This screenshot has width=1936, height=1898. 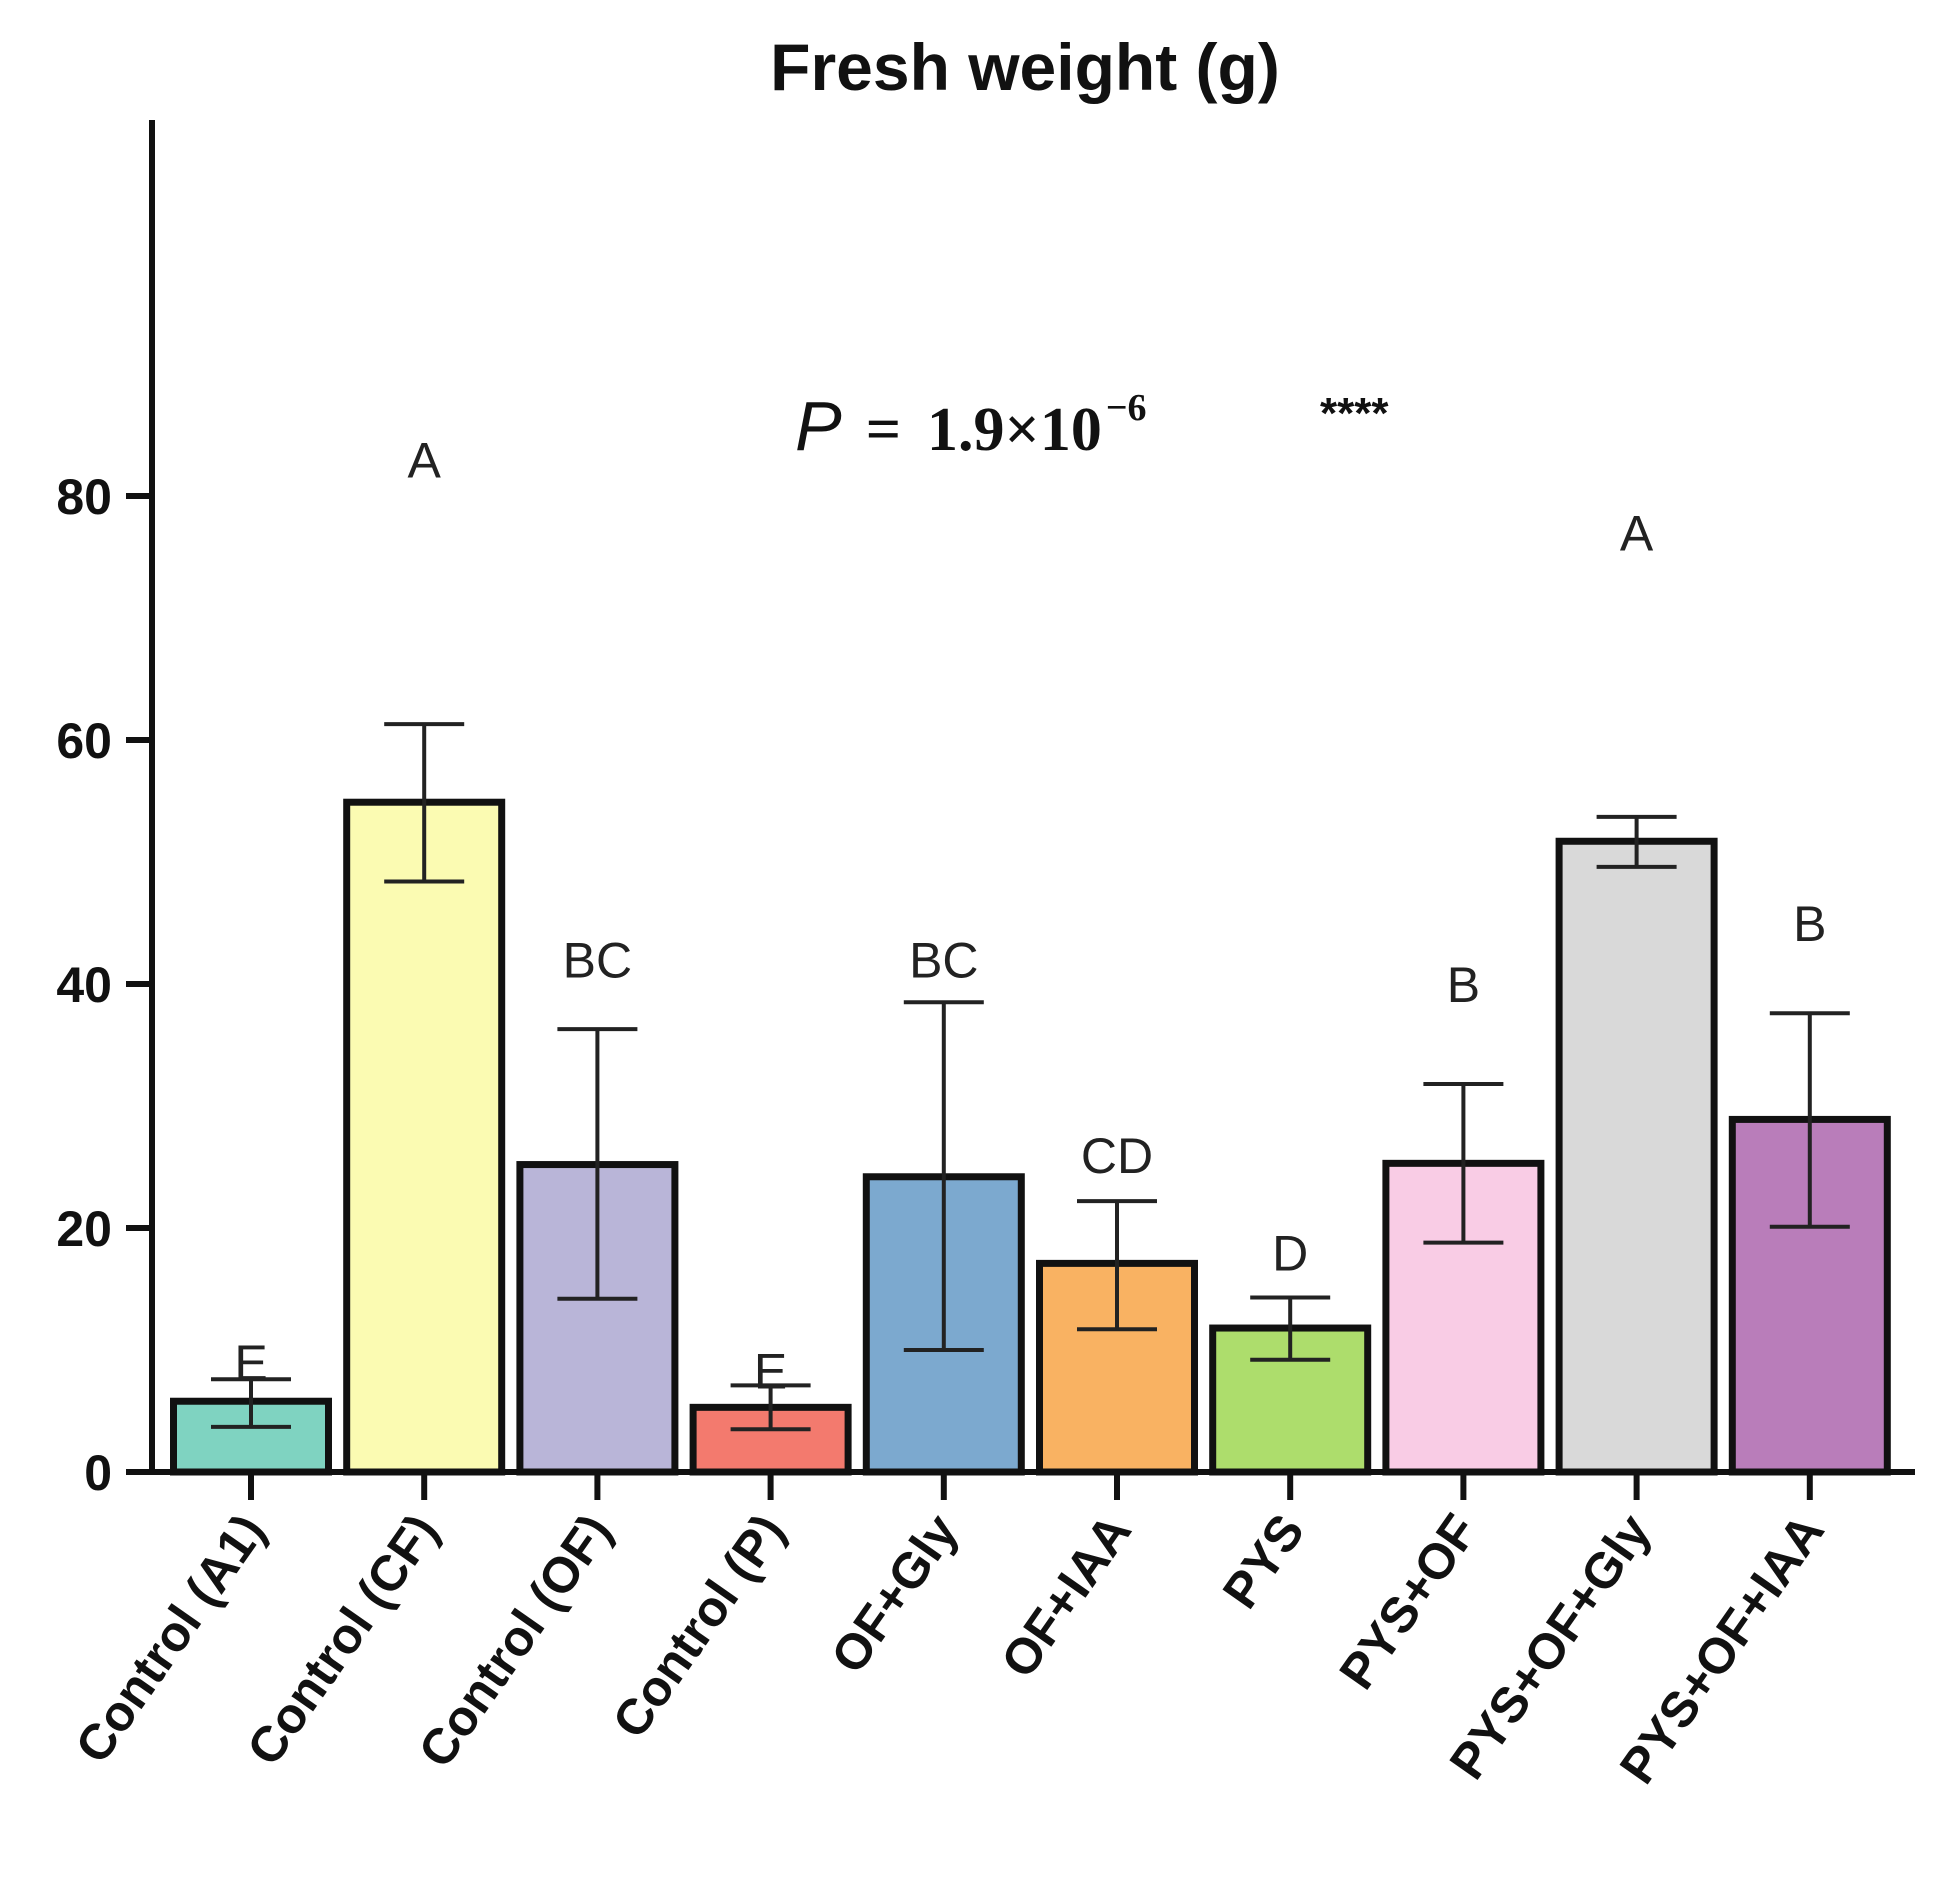 What do you see at coordinates (1263, 1561) in the screenshot?
I see `x-tick-label: PYS` at bounding box center [1263, 1561].